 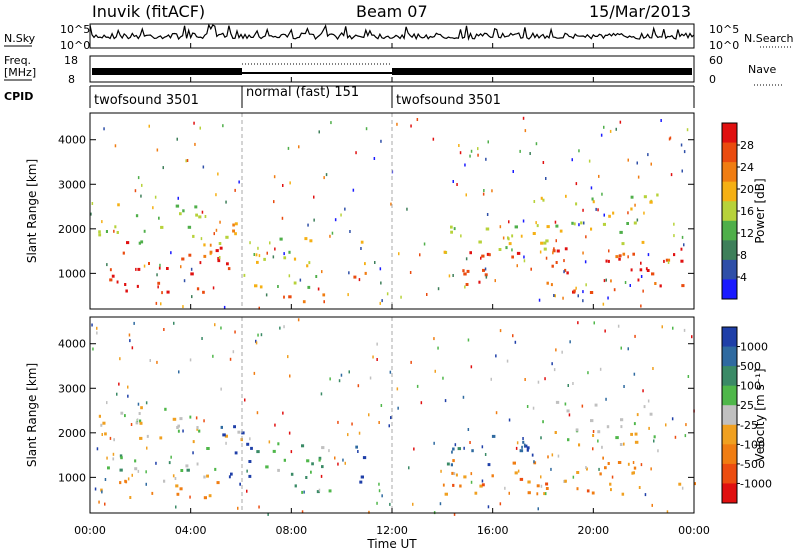 What do you see at coordinates (749, 425) in the screenshot?
I see `colorbar-tick-label: -25` at bounding box center [749, 425].